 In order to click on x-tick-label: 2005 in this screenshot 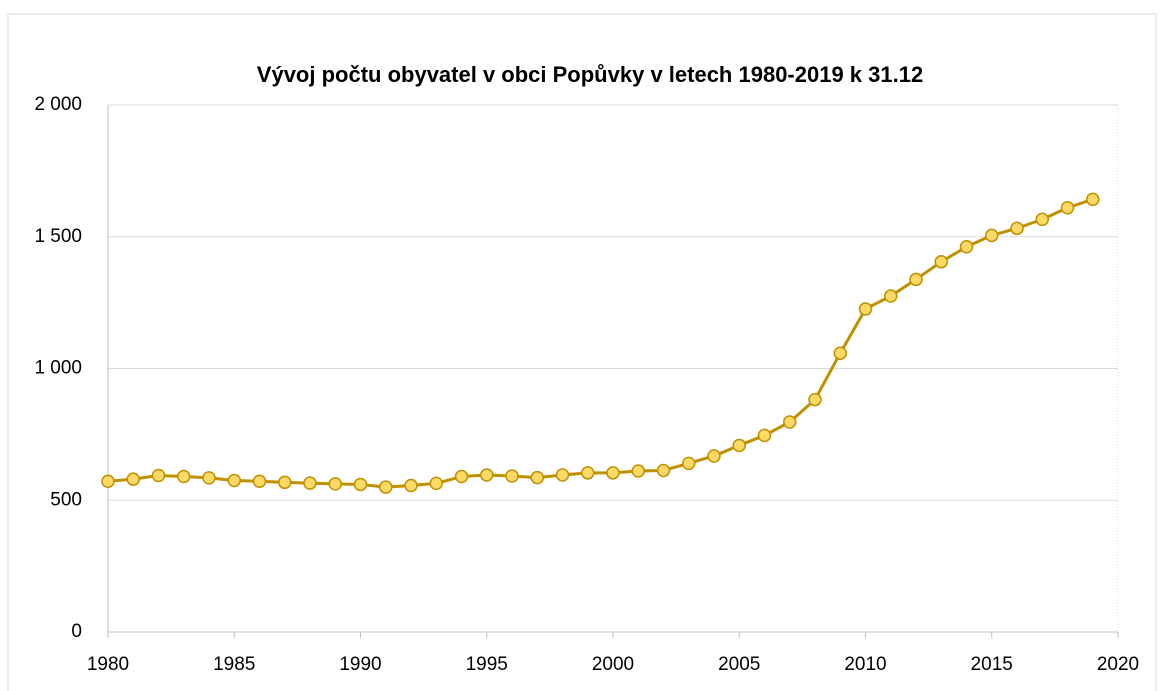, I will do `click(739, 664)`.